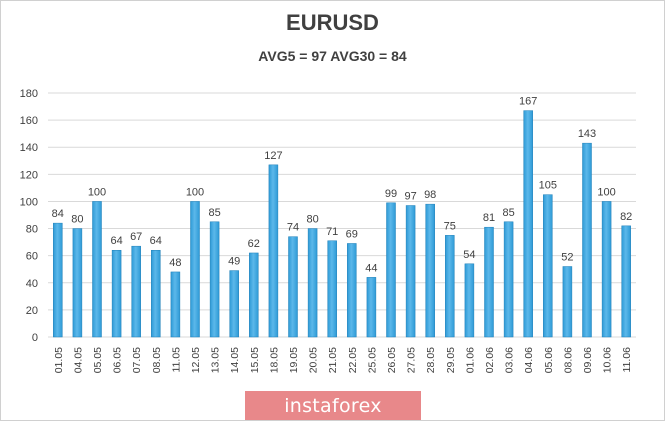 The height and width of the screenshot is (421, 665). What do you see at coordinates (469, 255) in the screenshot?
I see `data-label: 54` at bounding box center [469, 255].